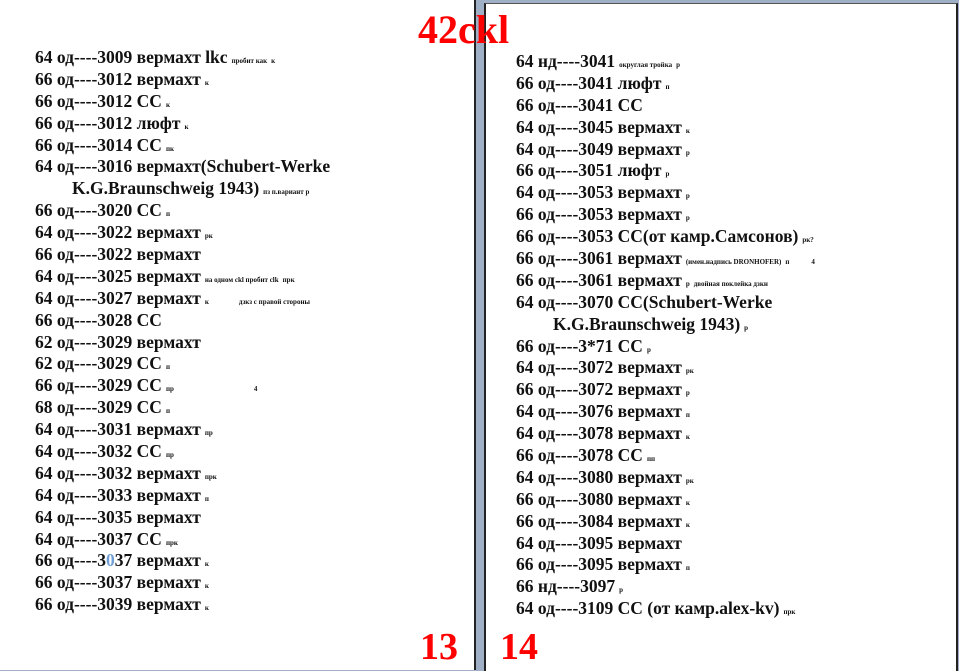 This screenshot has width=959, height=671. Describe the element at coordinates (118, 494) in the screenshot. I see `entry-text: 64 од----3033 вермахт` at that location.